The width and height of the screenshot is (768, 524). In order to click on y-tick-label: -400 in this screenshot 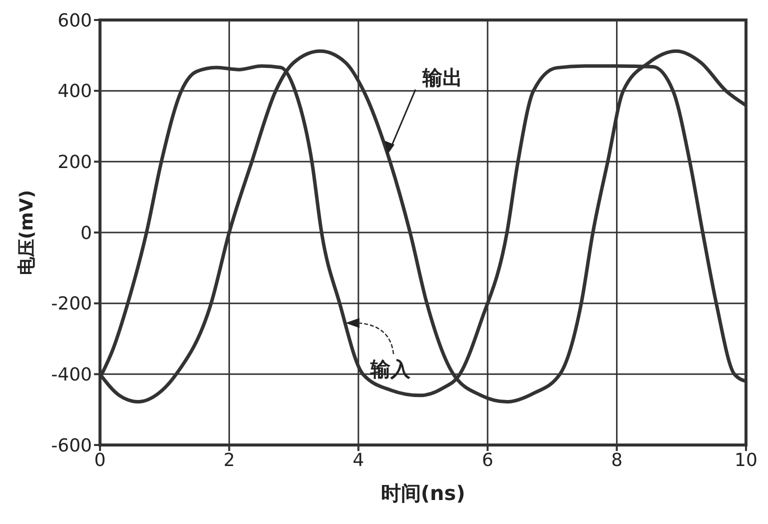, I will do `click(71, 375)`.